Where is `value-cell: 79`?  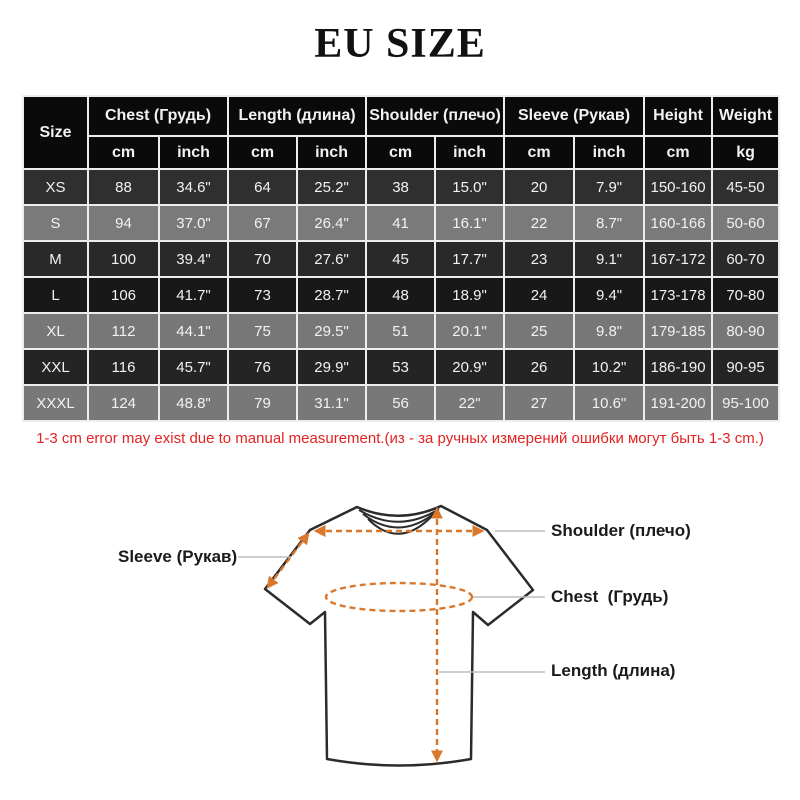 value-cell: 79 is located at coordinates (263, 403).